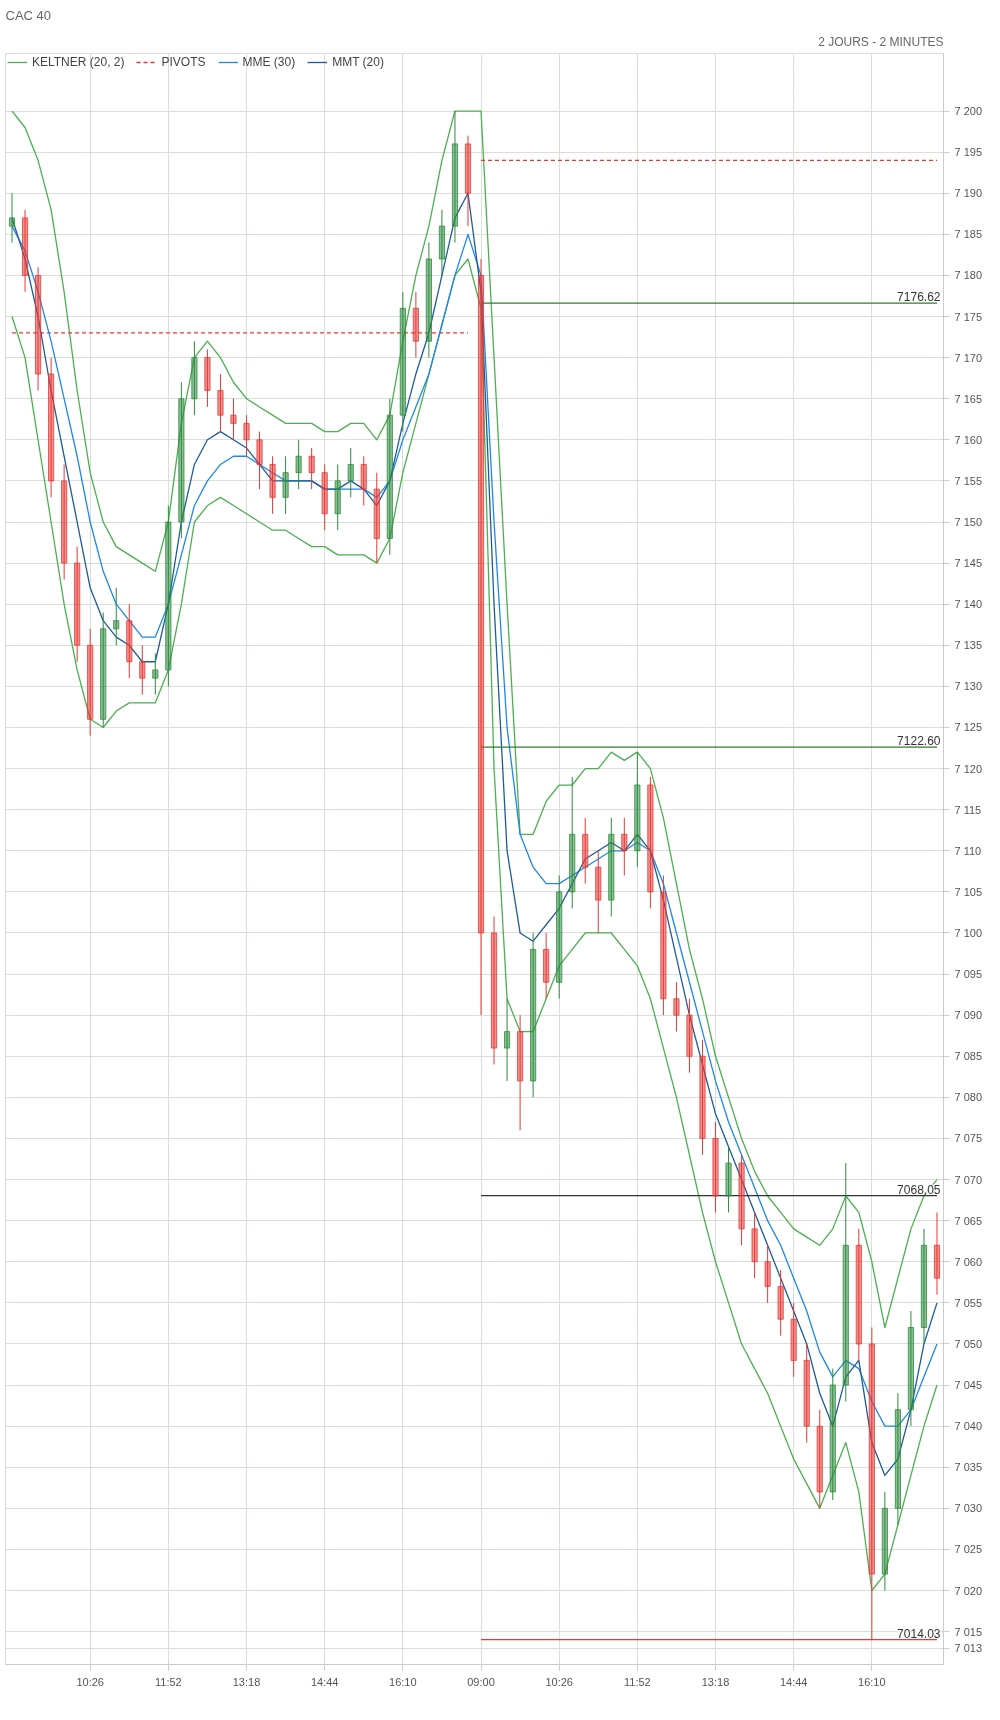  Describe the element at coordinates (919, 297) in the screenshot. I see `annotation: 7176.62` at that location.